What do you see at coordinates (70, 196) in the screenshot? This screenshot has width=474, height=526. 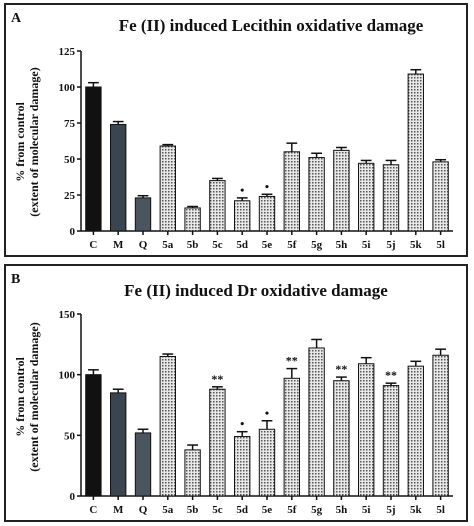 I see `y-tick-label: 25` at bounding box center [70, 196].